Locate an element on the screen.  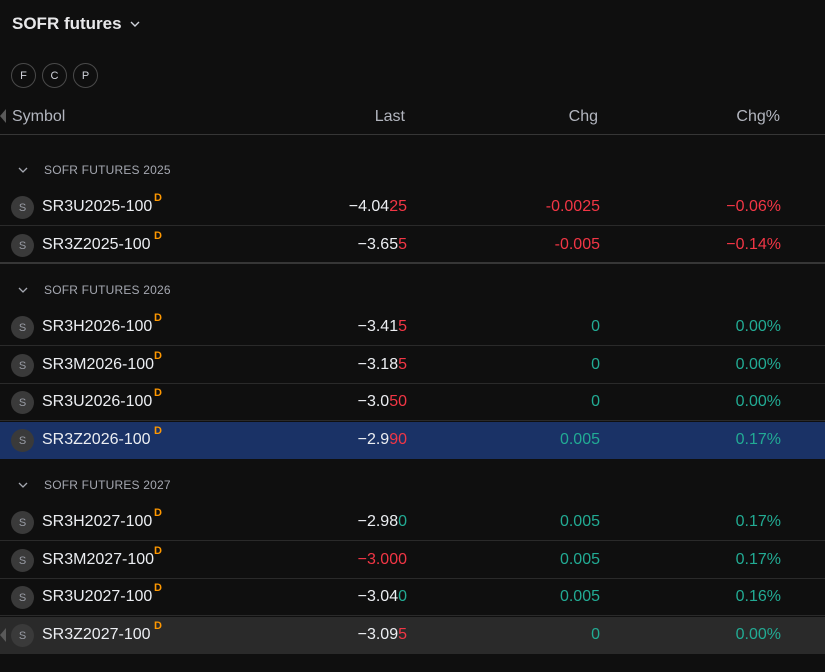
panel-resize-handle-icon is located at coordinates (3, 116).